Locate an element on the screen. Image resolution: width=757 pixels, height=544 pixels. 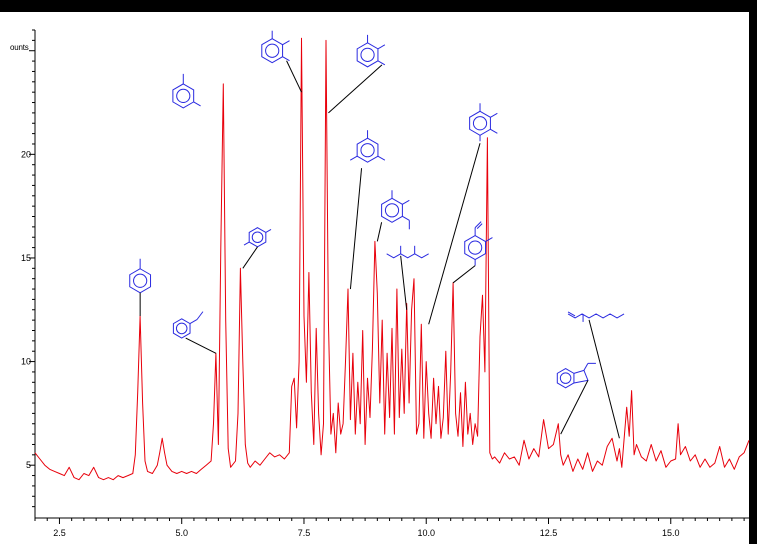
molecule-mesitylene is located at coordinates (367, 146).